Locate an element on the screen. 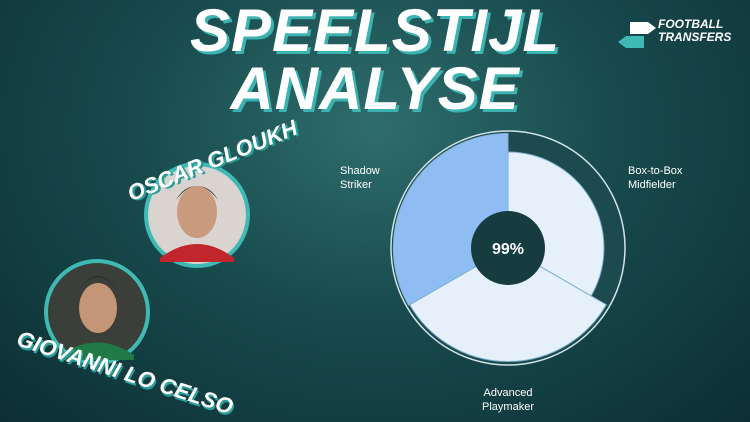 Image resolution: width=750 pixels, height=422 pixels. logo-icon is located at coordinates (637, 35).